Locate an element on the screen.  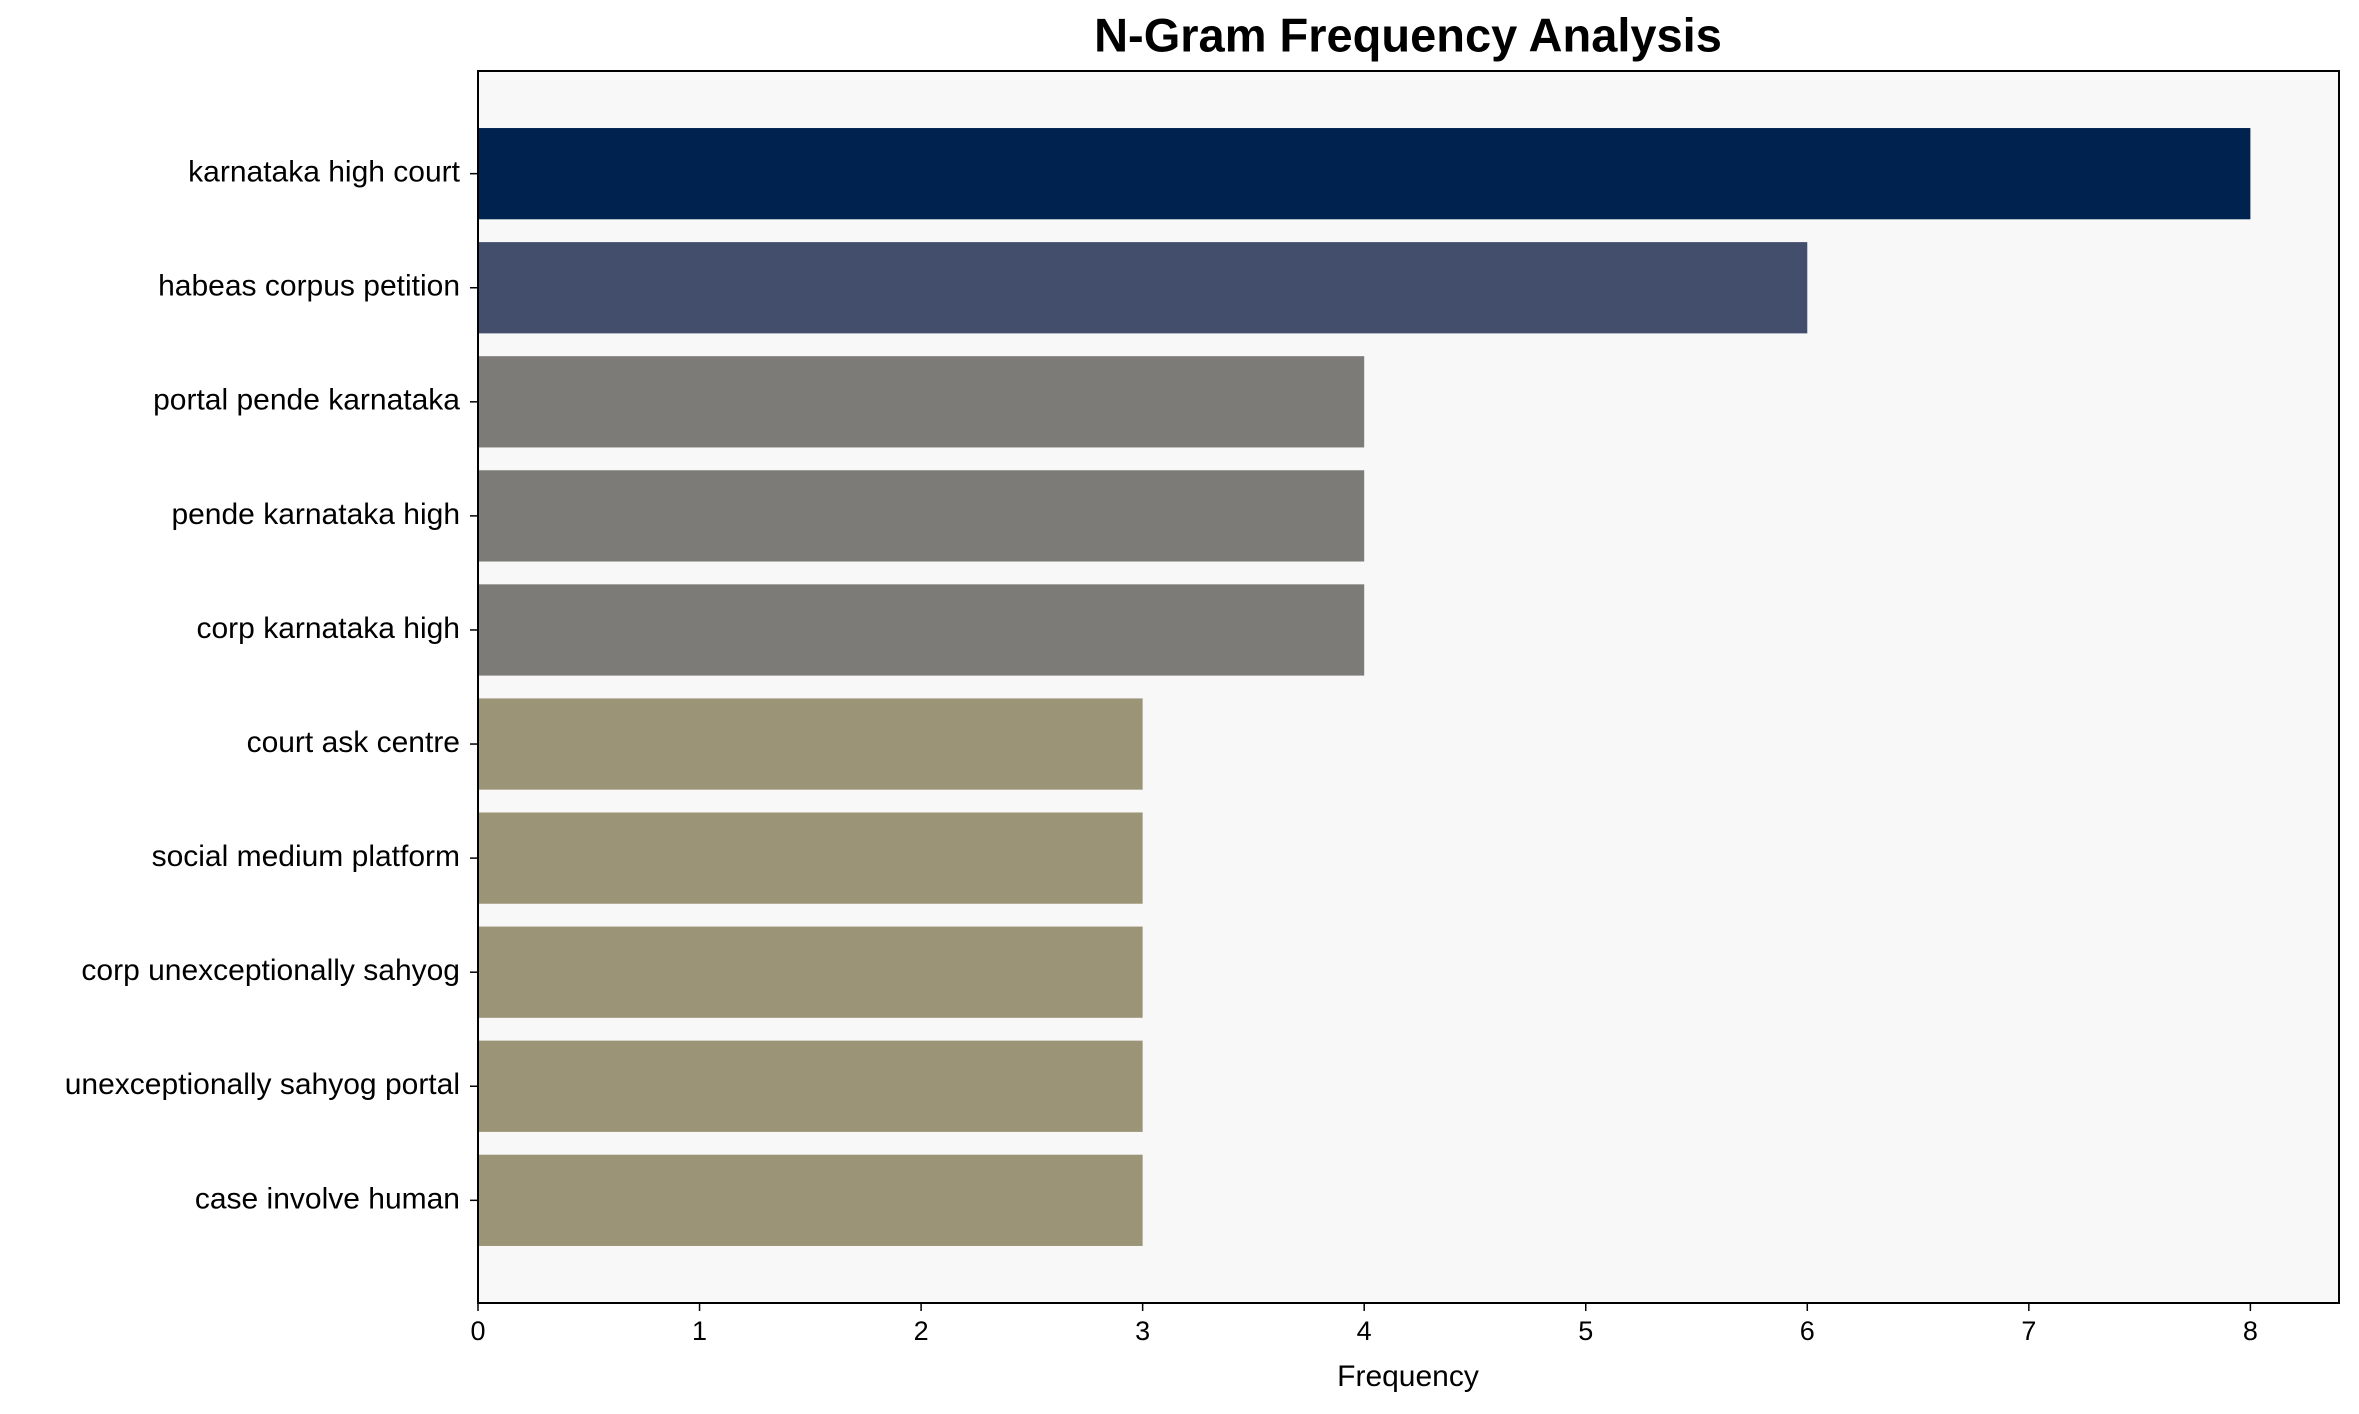
y-tick-label: corp unexceptionally sahyog is located at coordinates (270, 970).